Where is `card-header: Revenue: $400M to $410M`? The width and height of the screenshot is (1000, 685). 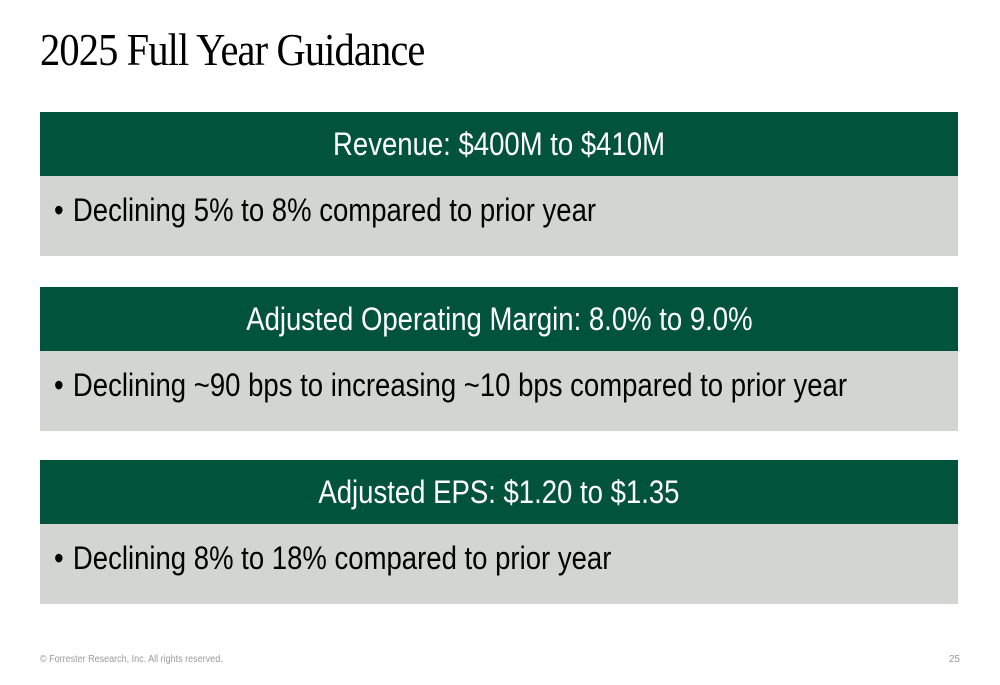
card-header: Revenue: $400M to $410M is located at coordinates (499, 144).